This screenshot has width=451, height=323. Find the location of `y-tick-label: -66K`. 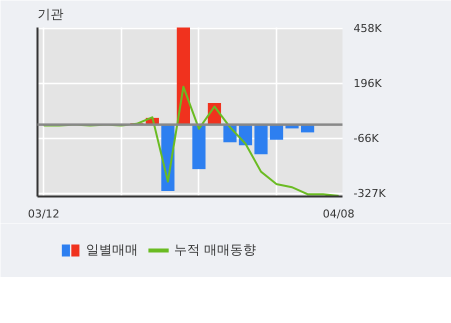

y-tick-label: -66K is located at coordinates (367, 138).